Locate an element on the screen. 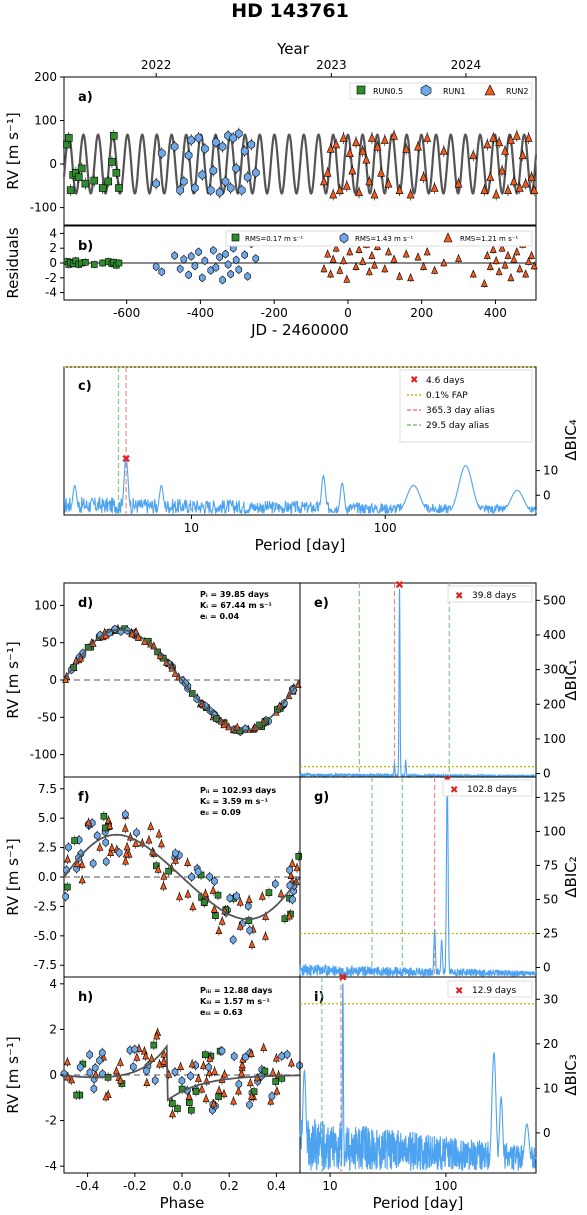 The height and width of the screenshot is (1215, 587). panel-h-tag: h) is located at coordinates (85, 997).